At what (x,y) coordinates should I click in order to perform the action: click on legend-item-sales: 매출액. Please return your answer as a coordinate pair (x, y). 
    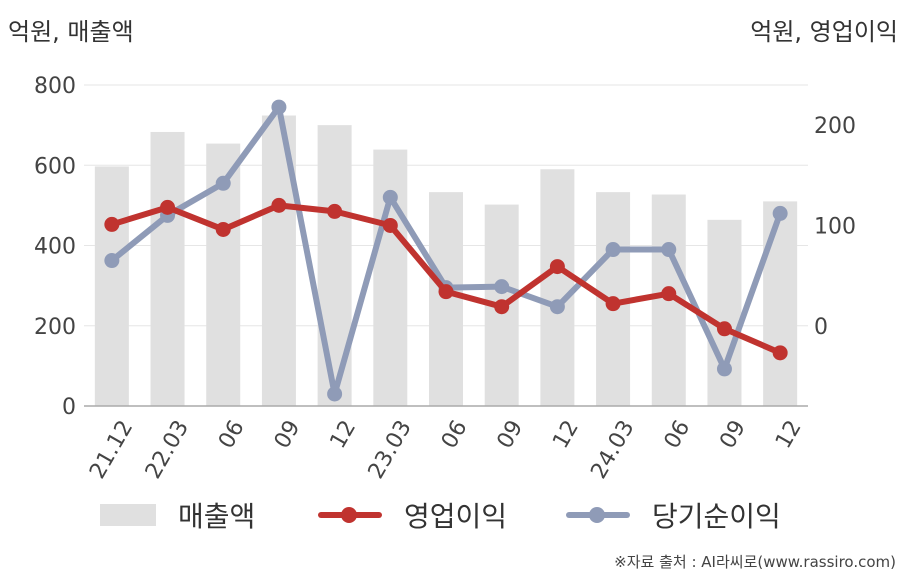
    Looking at the image, I should click on (177, 515).